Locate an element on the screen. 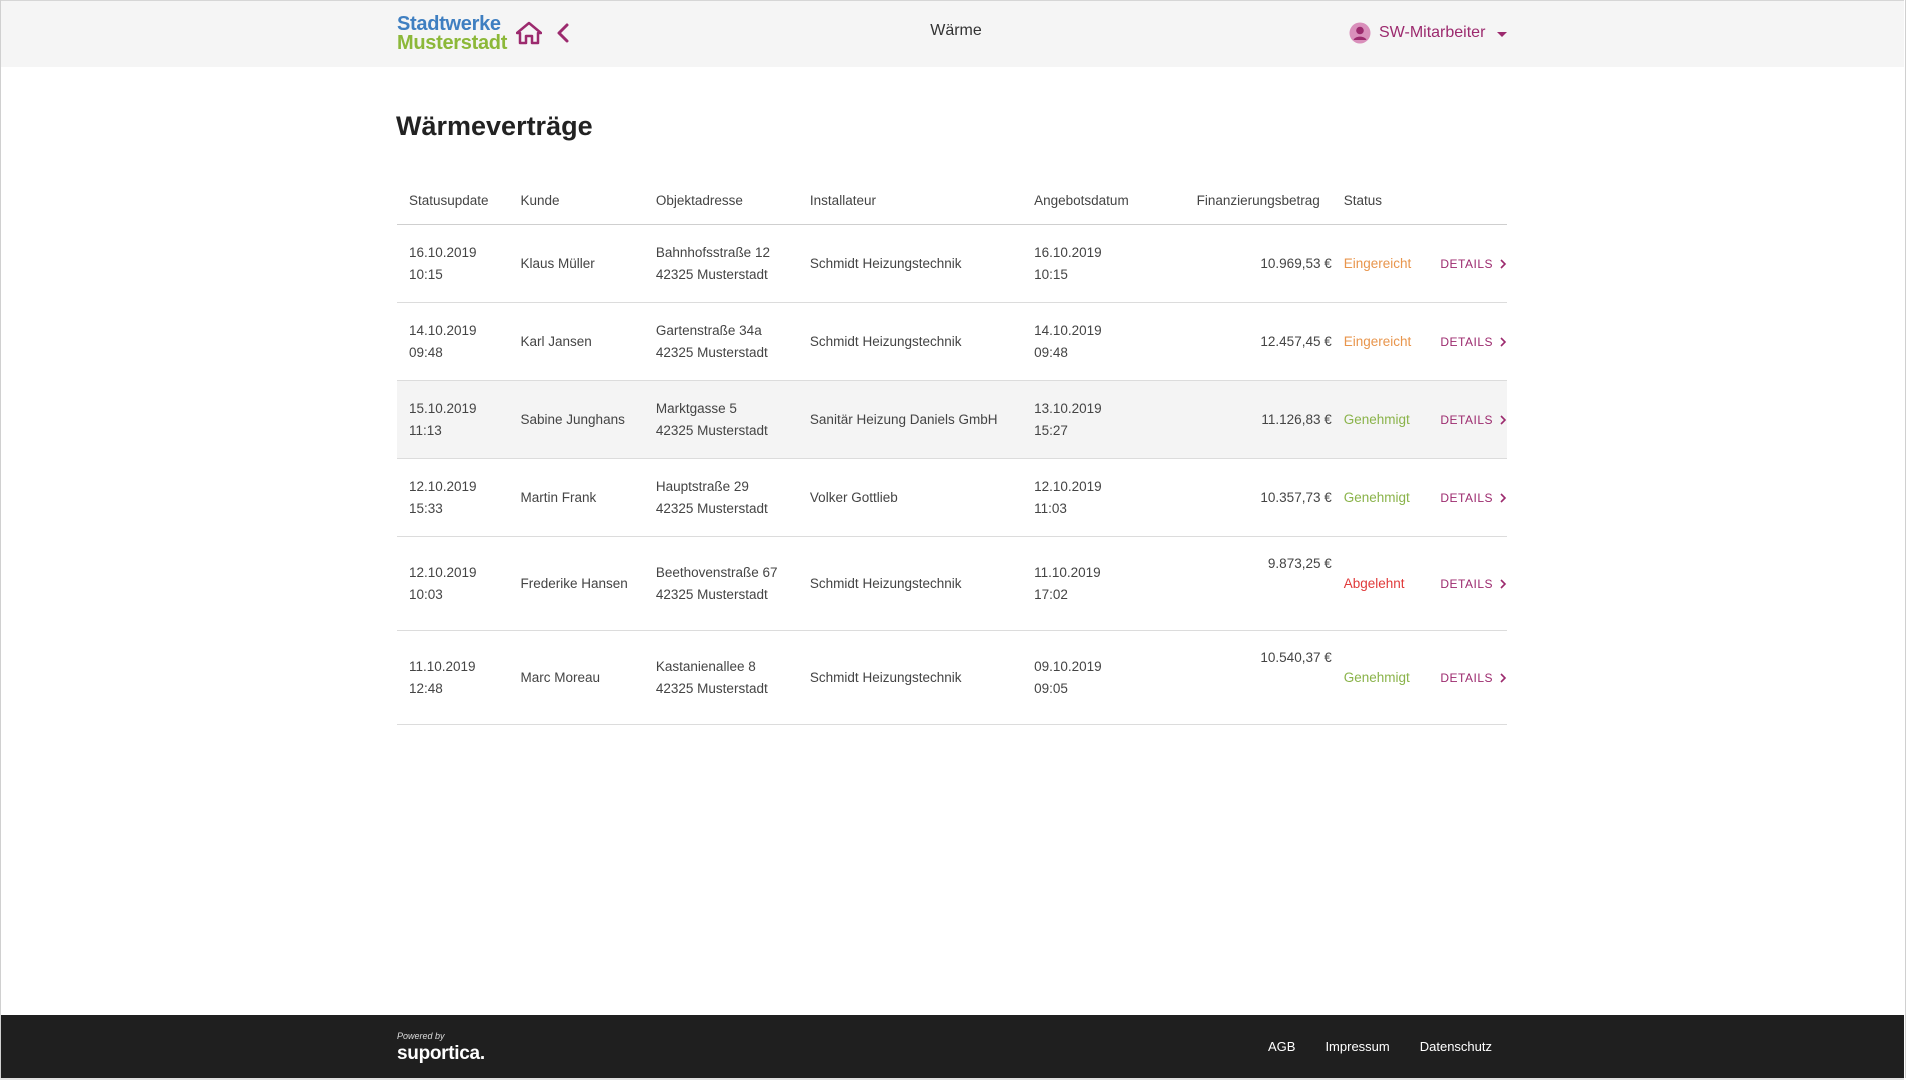  column-header-kunde: Kunde is located at coordinates (576, 200).